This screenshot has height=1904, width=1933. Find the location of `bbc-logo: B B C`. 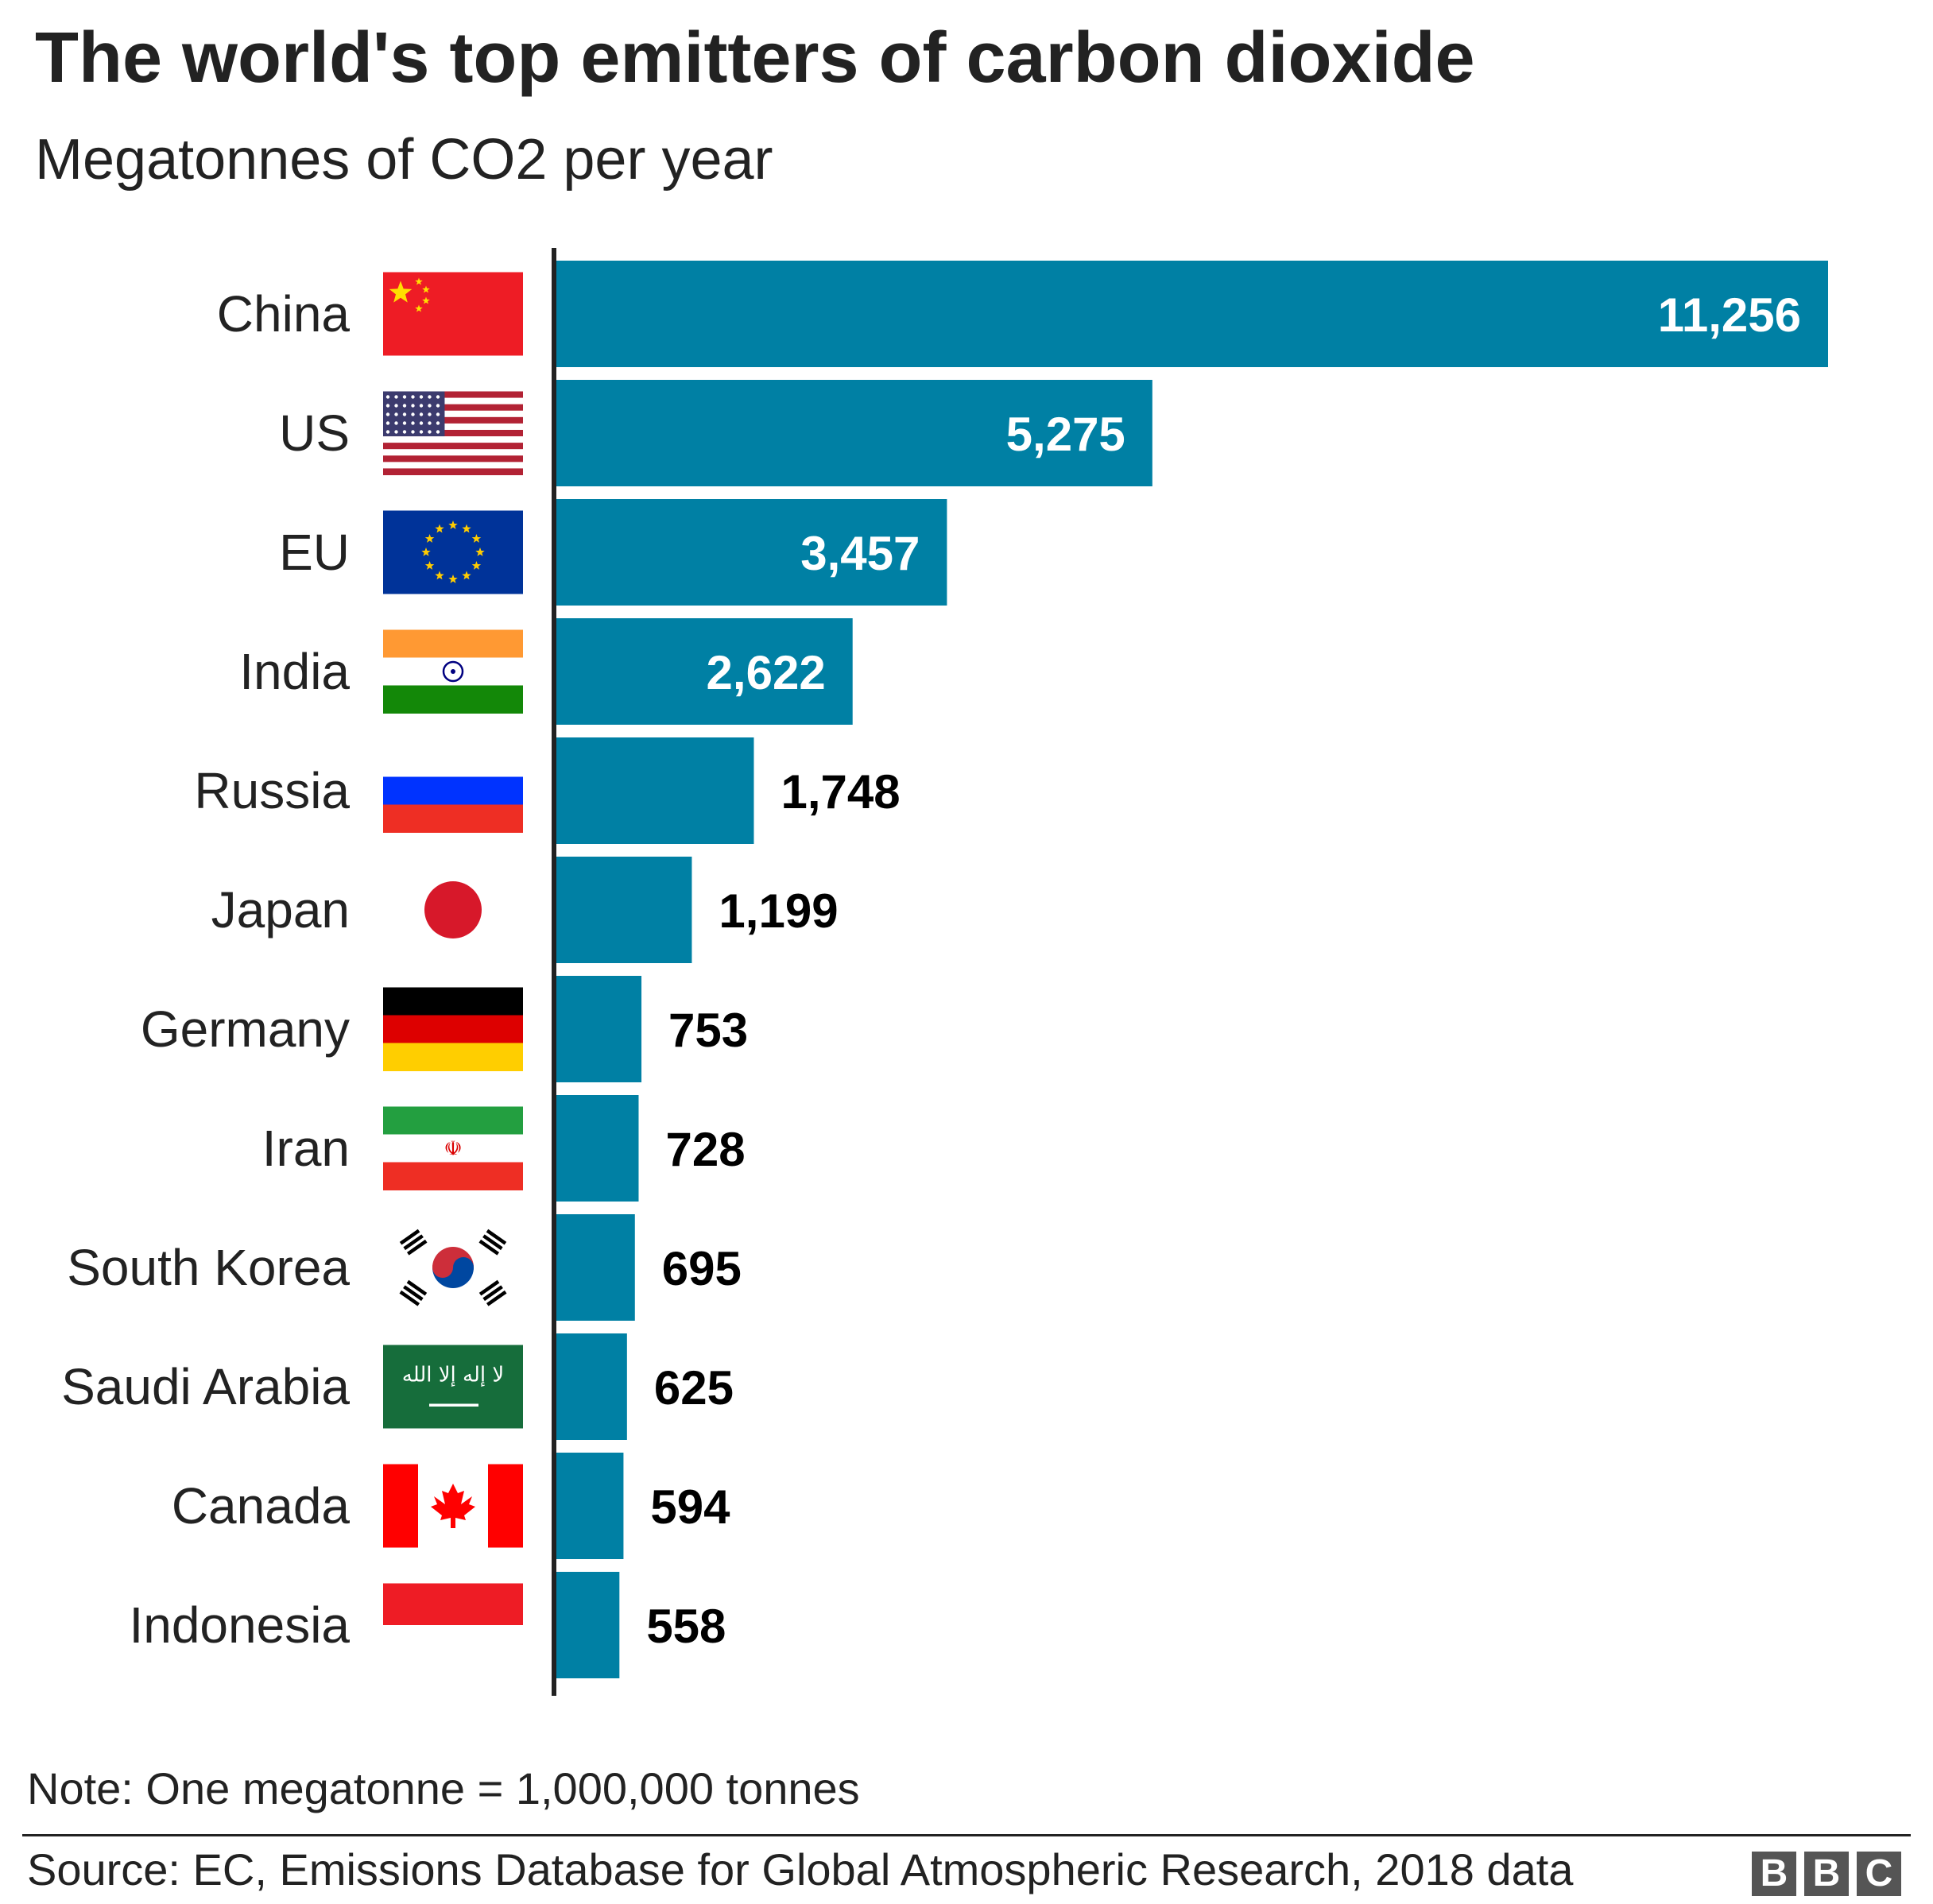

bbc-logo: B B C is located at coordinates (1827, 1874).